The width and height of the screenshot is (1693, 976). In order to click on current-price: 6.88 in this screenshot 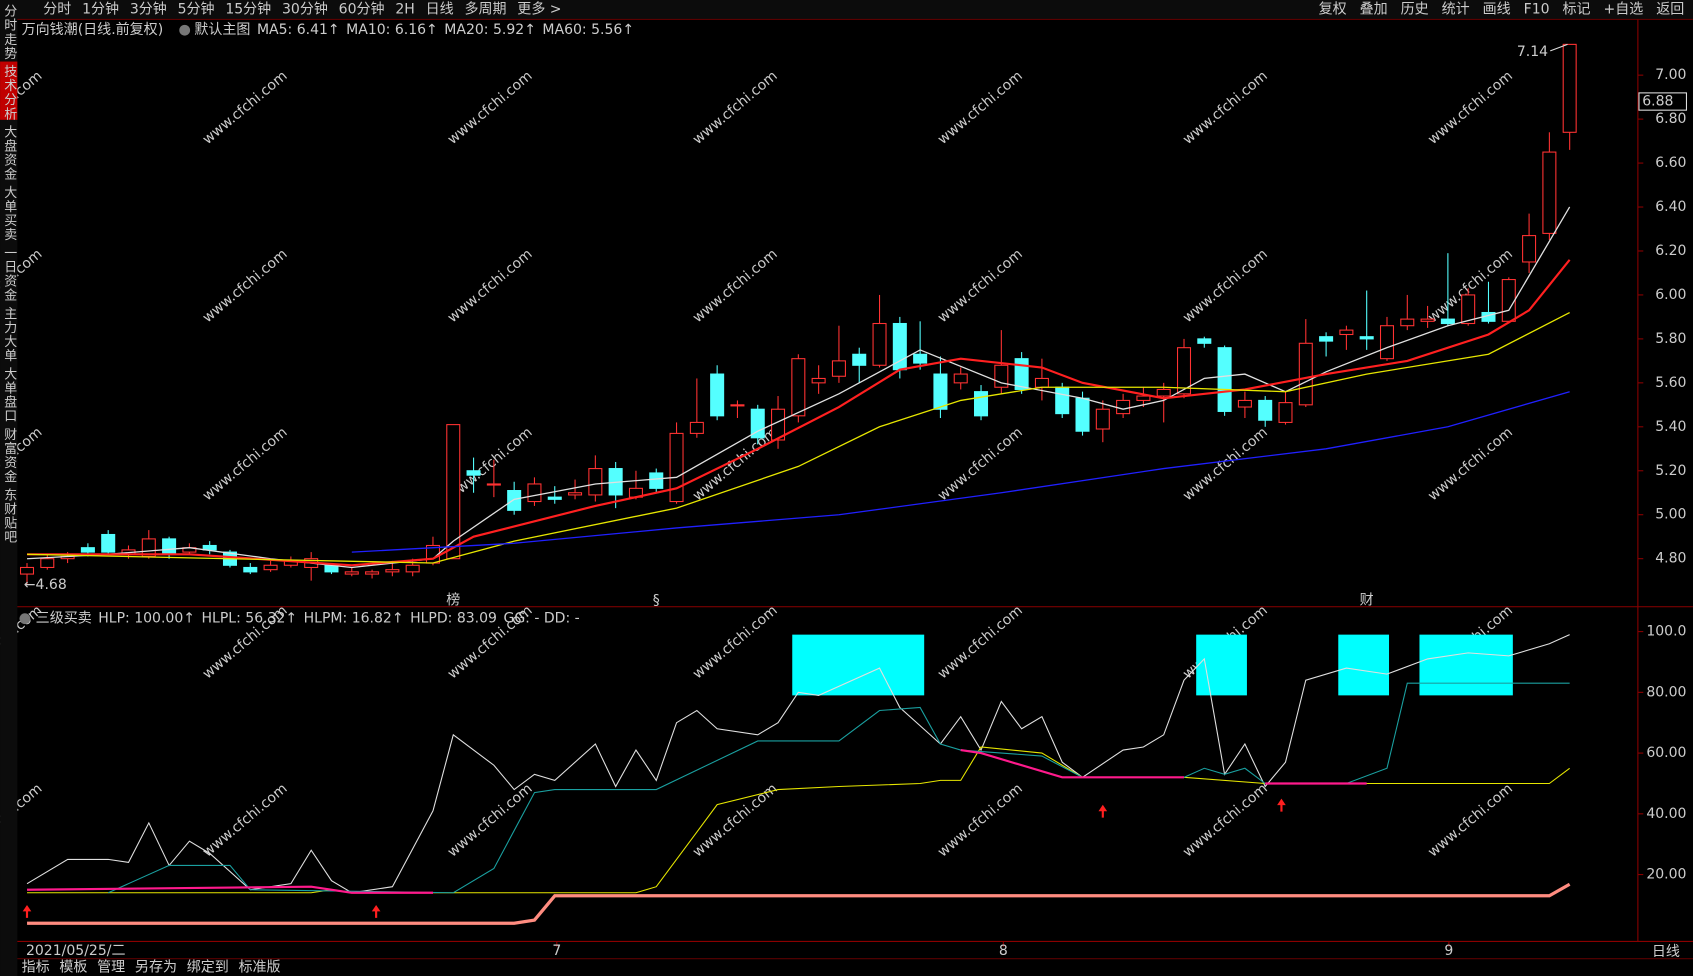, I will do `click(1657, 102)`.